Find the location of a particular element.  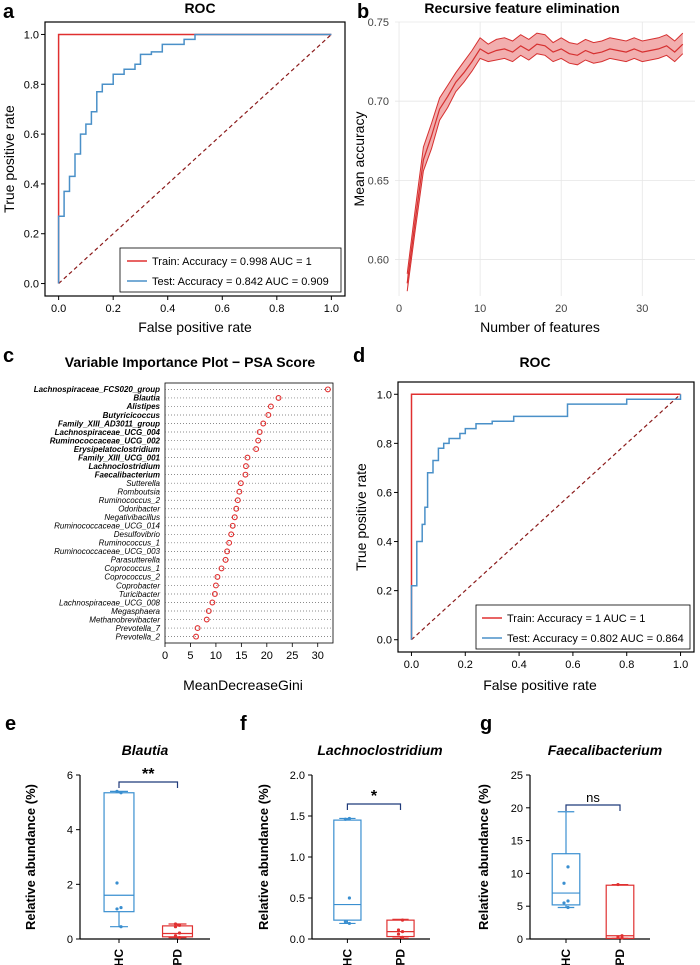

varimp-variable-label: Lachnoclostridium is located at coordinates (124, 466).